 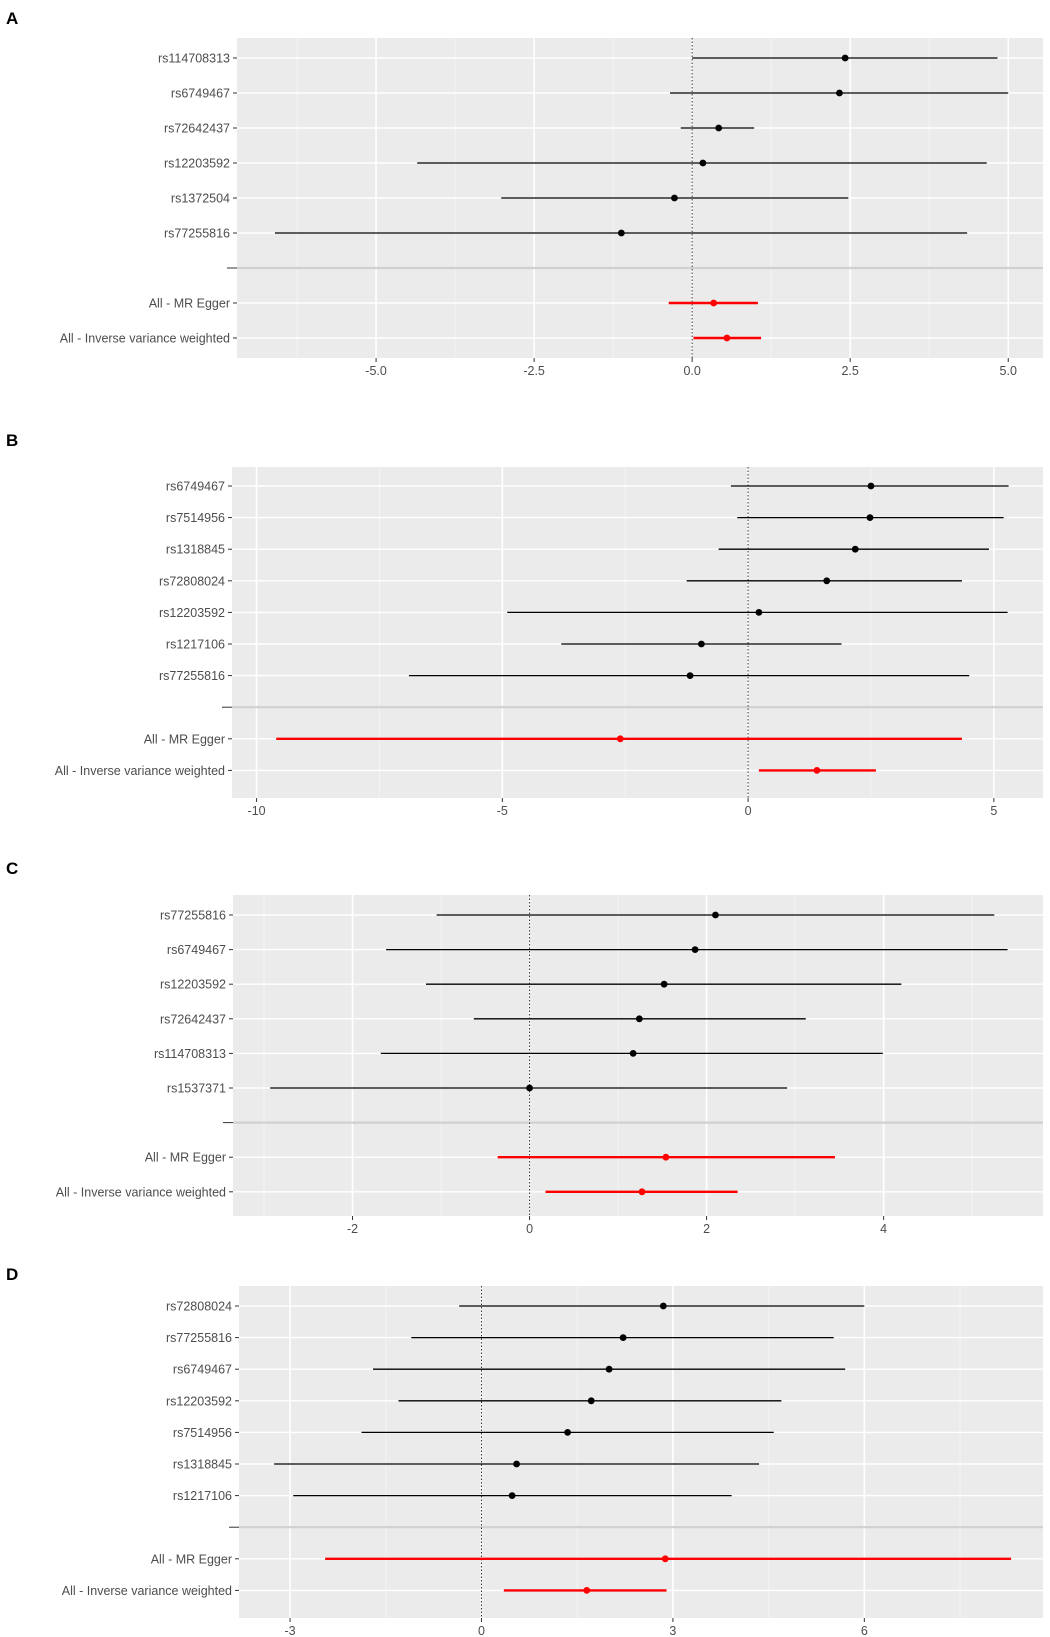 What do you see at coordinates (1008, 371) in the screenshot?
I see `x-tick-label: 5.0` at bounding box center [1008, 371].